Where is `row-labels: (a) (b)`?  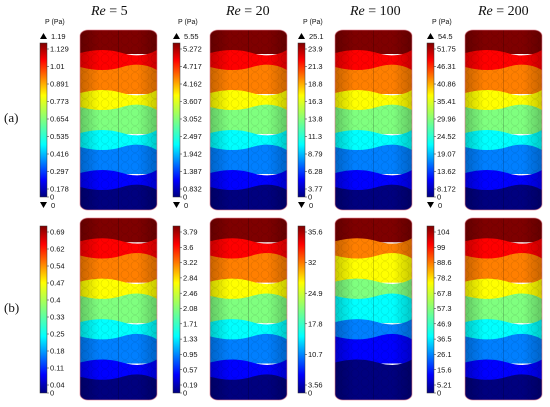 row-labels: (a) (b) is located at coordinates (11, 212).